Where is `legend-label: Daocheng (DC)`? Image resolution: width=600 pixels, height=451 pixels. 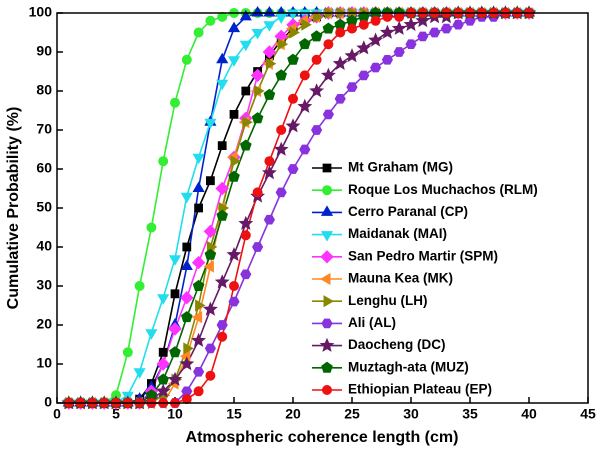
legend-label: Daocheng (DC) is located at coordinates (397, 344).